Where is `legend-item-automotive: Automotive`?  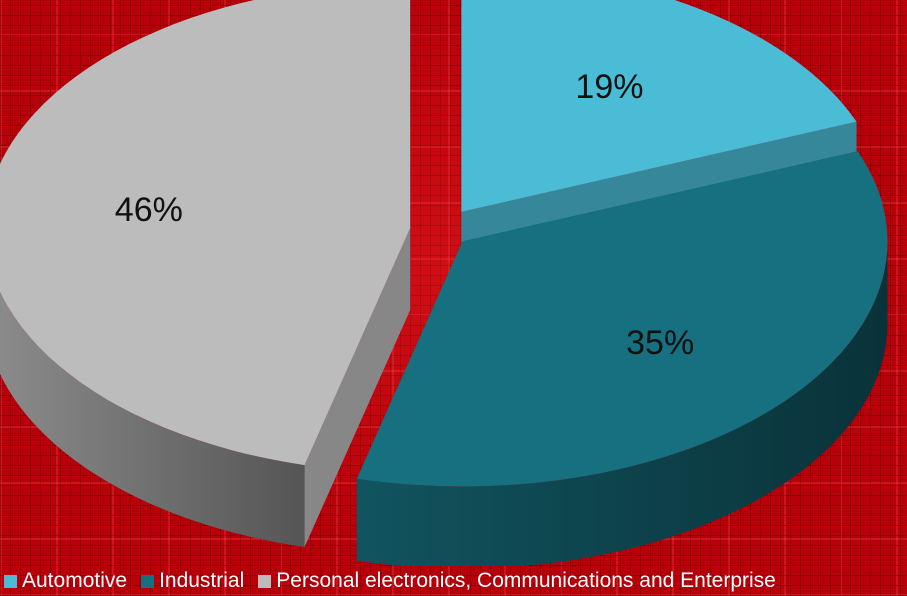
legend-item-automotive: Automotive is located at coordinates (65, 581).